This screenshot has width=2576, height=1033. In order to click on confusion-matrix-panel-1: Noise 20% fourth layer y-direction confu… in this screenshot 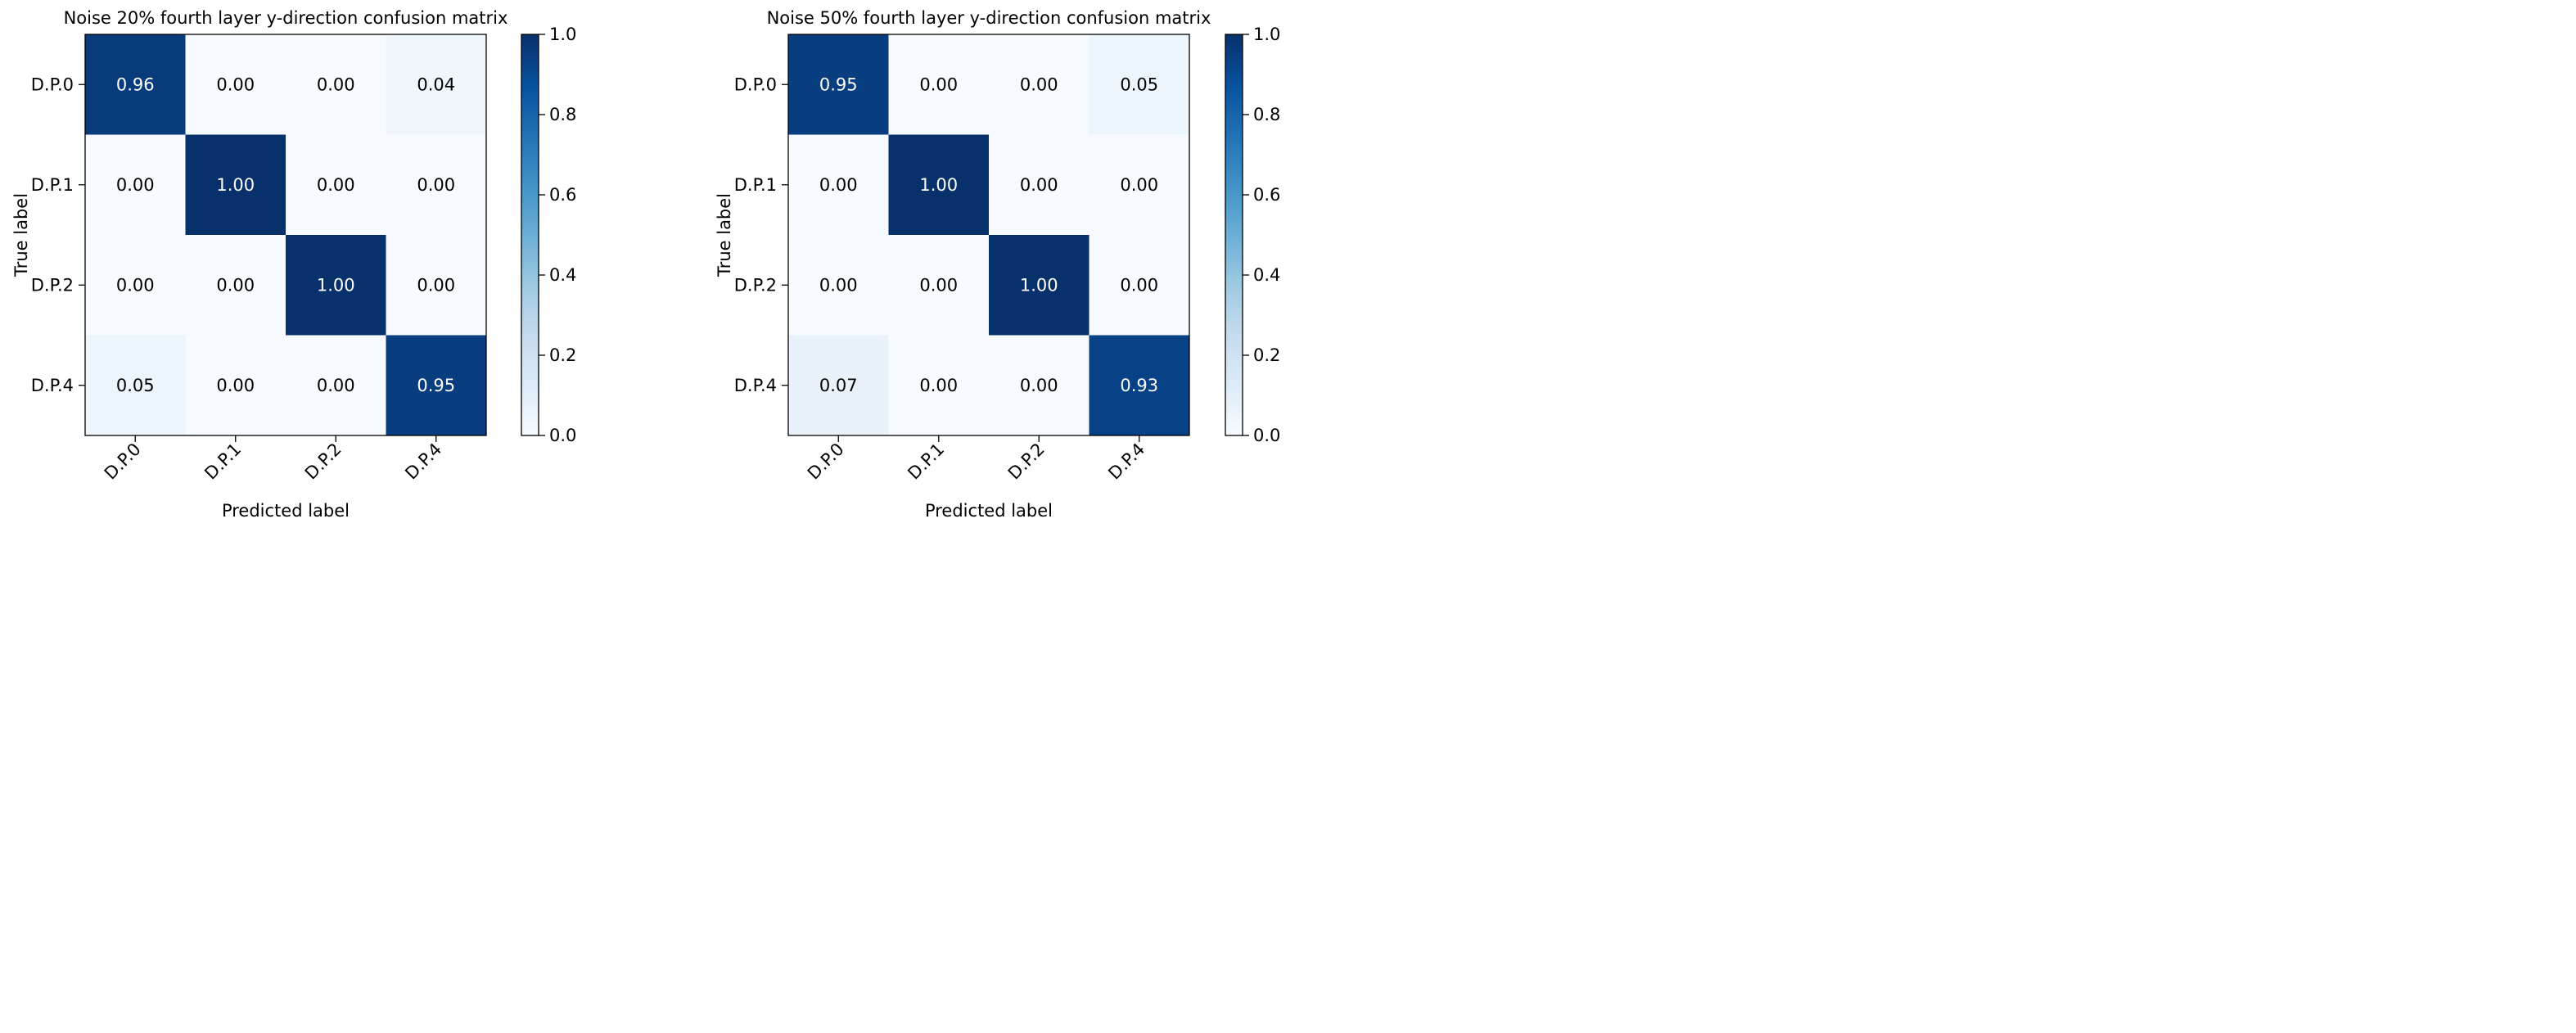, I will do `click(293, 264)`.